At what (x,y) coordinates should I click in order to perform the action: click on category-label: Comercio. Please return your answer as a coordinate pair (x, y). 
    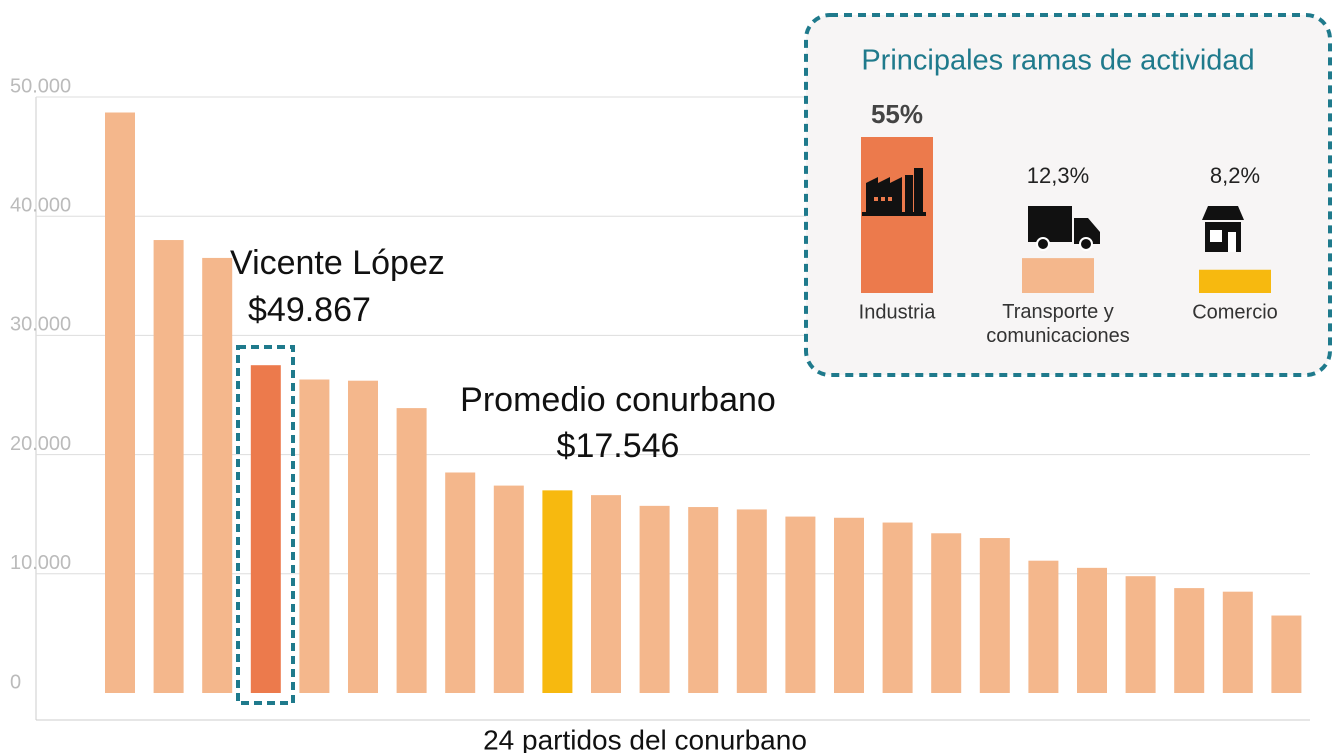
    Looking at the image, I should click on (1235, 312).